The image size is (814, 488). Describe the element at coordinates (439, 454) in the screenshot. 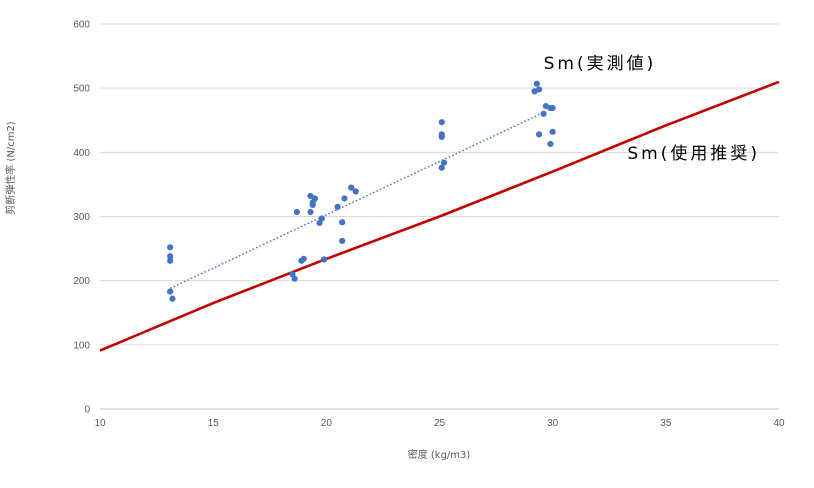

I see `x-axis-title: 密度 (kg/m3)` at that location.